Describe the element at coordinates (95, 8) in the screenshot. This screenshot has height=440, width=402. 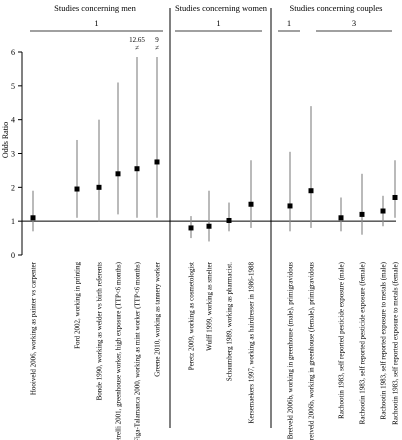
I see `group-title: Studies concerning men` at that location.